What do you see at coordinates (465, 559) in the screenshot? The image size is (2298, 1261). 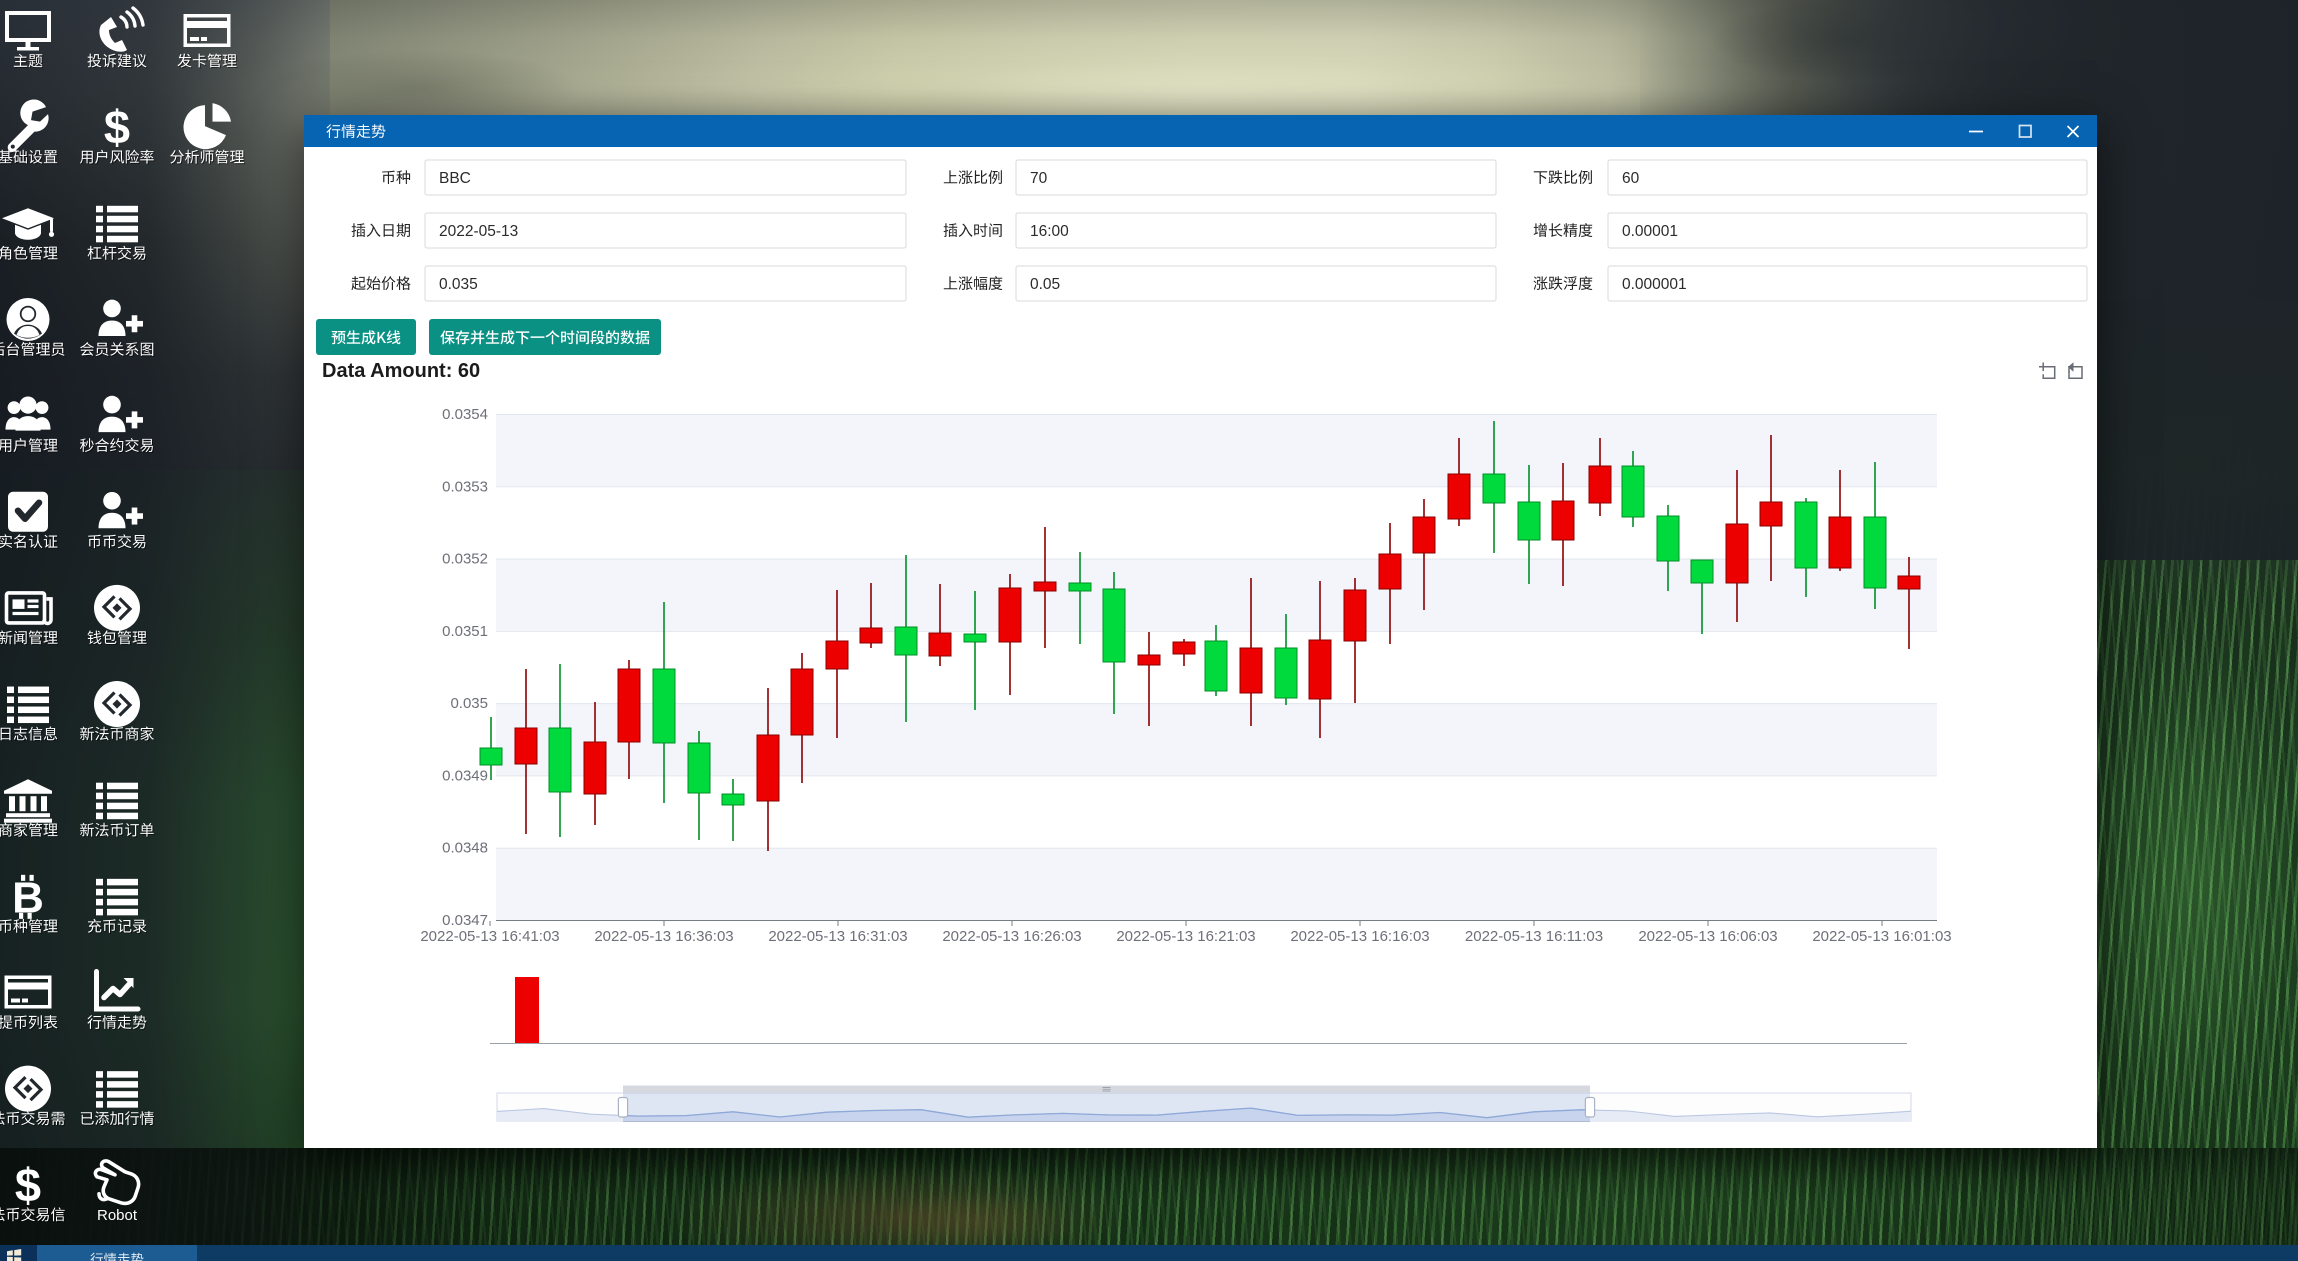 I see `svg-text: 0.0352` at bounding box center [465, 559].